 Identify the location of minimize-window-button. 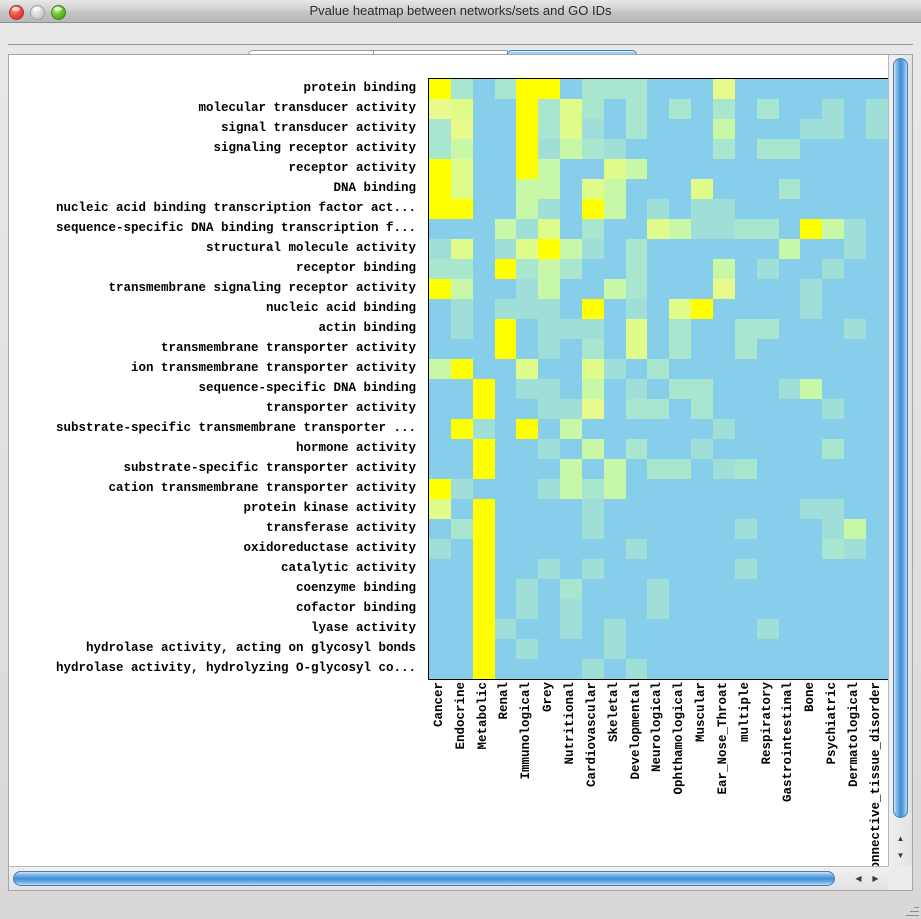
(37, 12).